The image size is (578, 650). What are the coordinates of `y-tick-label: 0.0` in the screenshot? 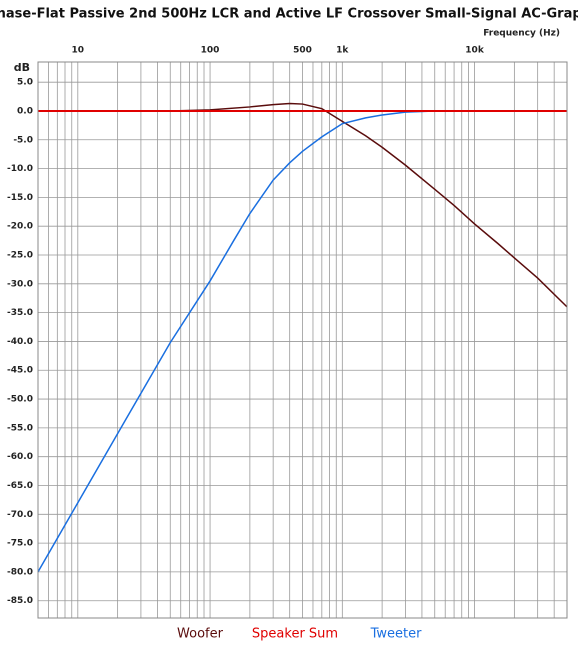 It's located at (25, 111).